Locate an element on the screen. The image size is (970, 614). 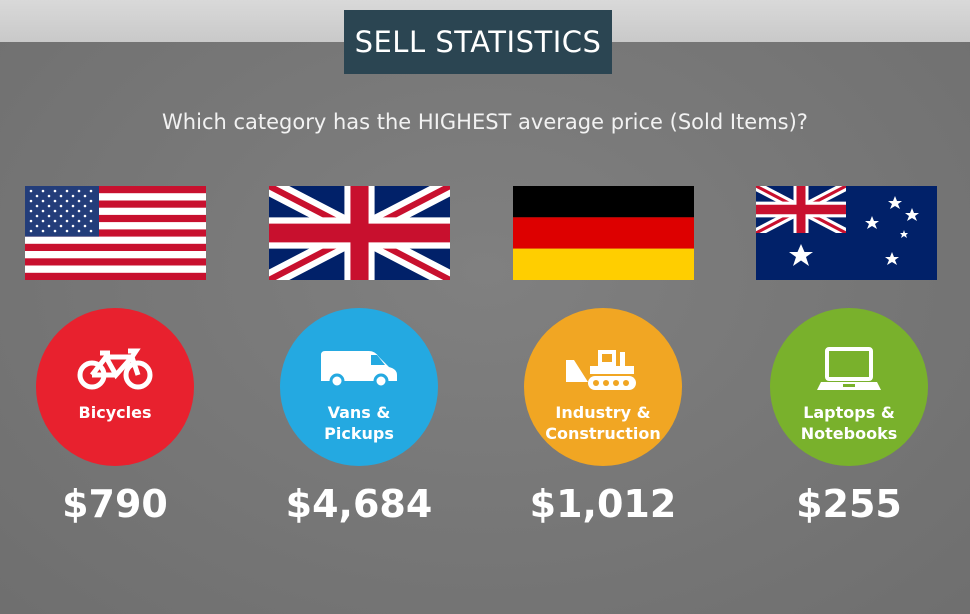
category-vans-pickups: Vans & Pickups is located at coordinates (359, 387).